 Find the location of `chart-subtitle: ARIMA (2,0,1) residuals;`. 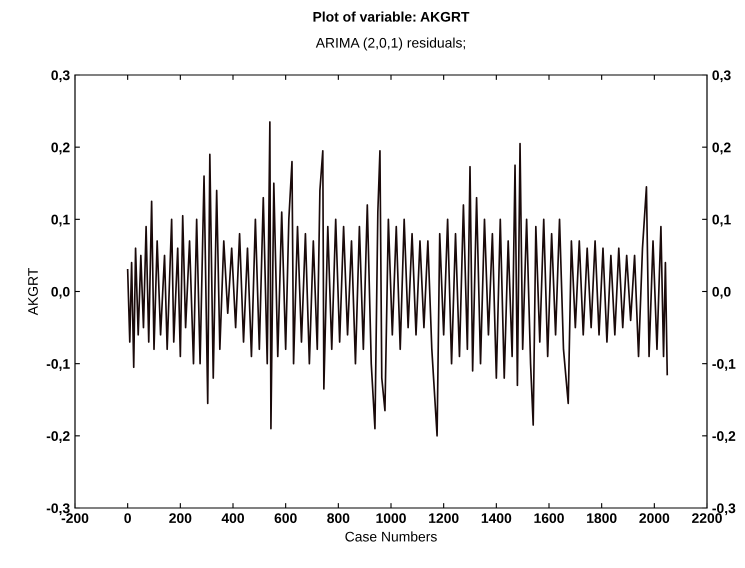

chart-subtitle: ARIMA (2,0,1) residuals; is located at coordinates (391, 44).